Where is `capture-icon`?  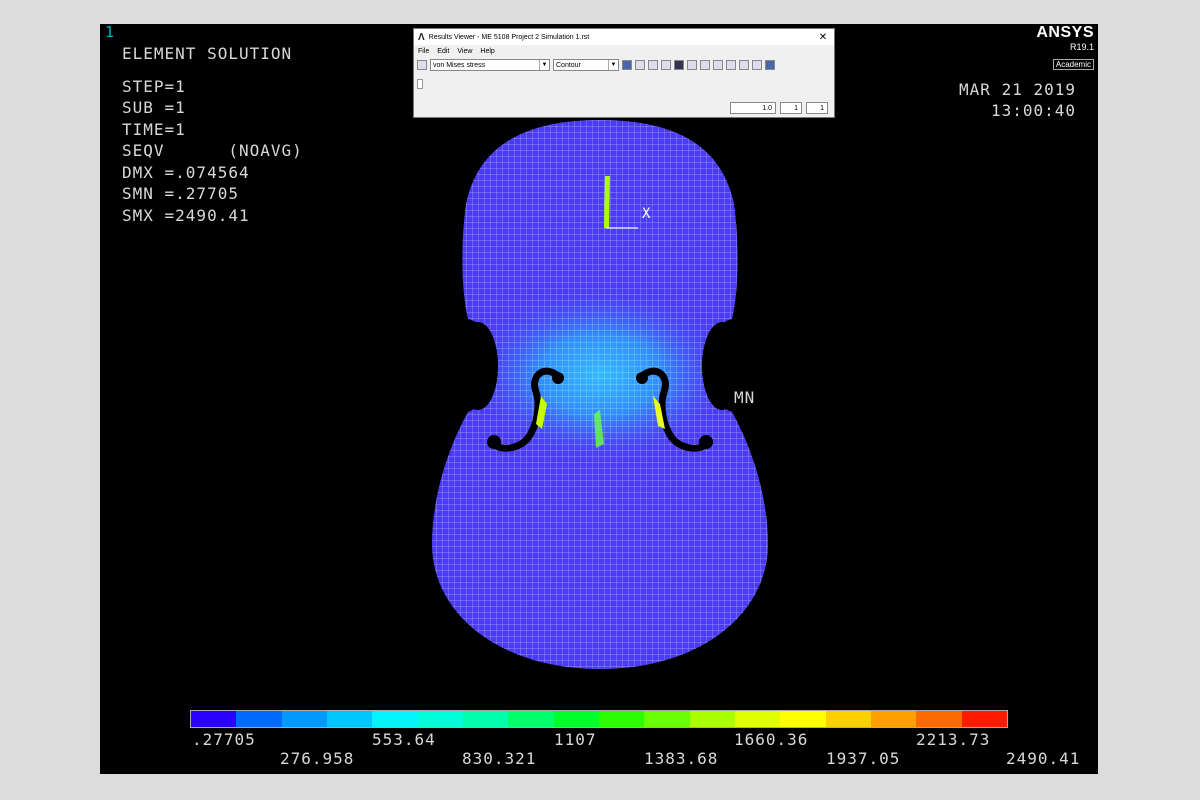 capture-icon is located at coordinates (744, 65).